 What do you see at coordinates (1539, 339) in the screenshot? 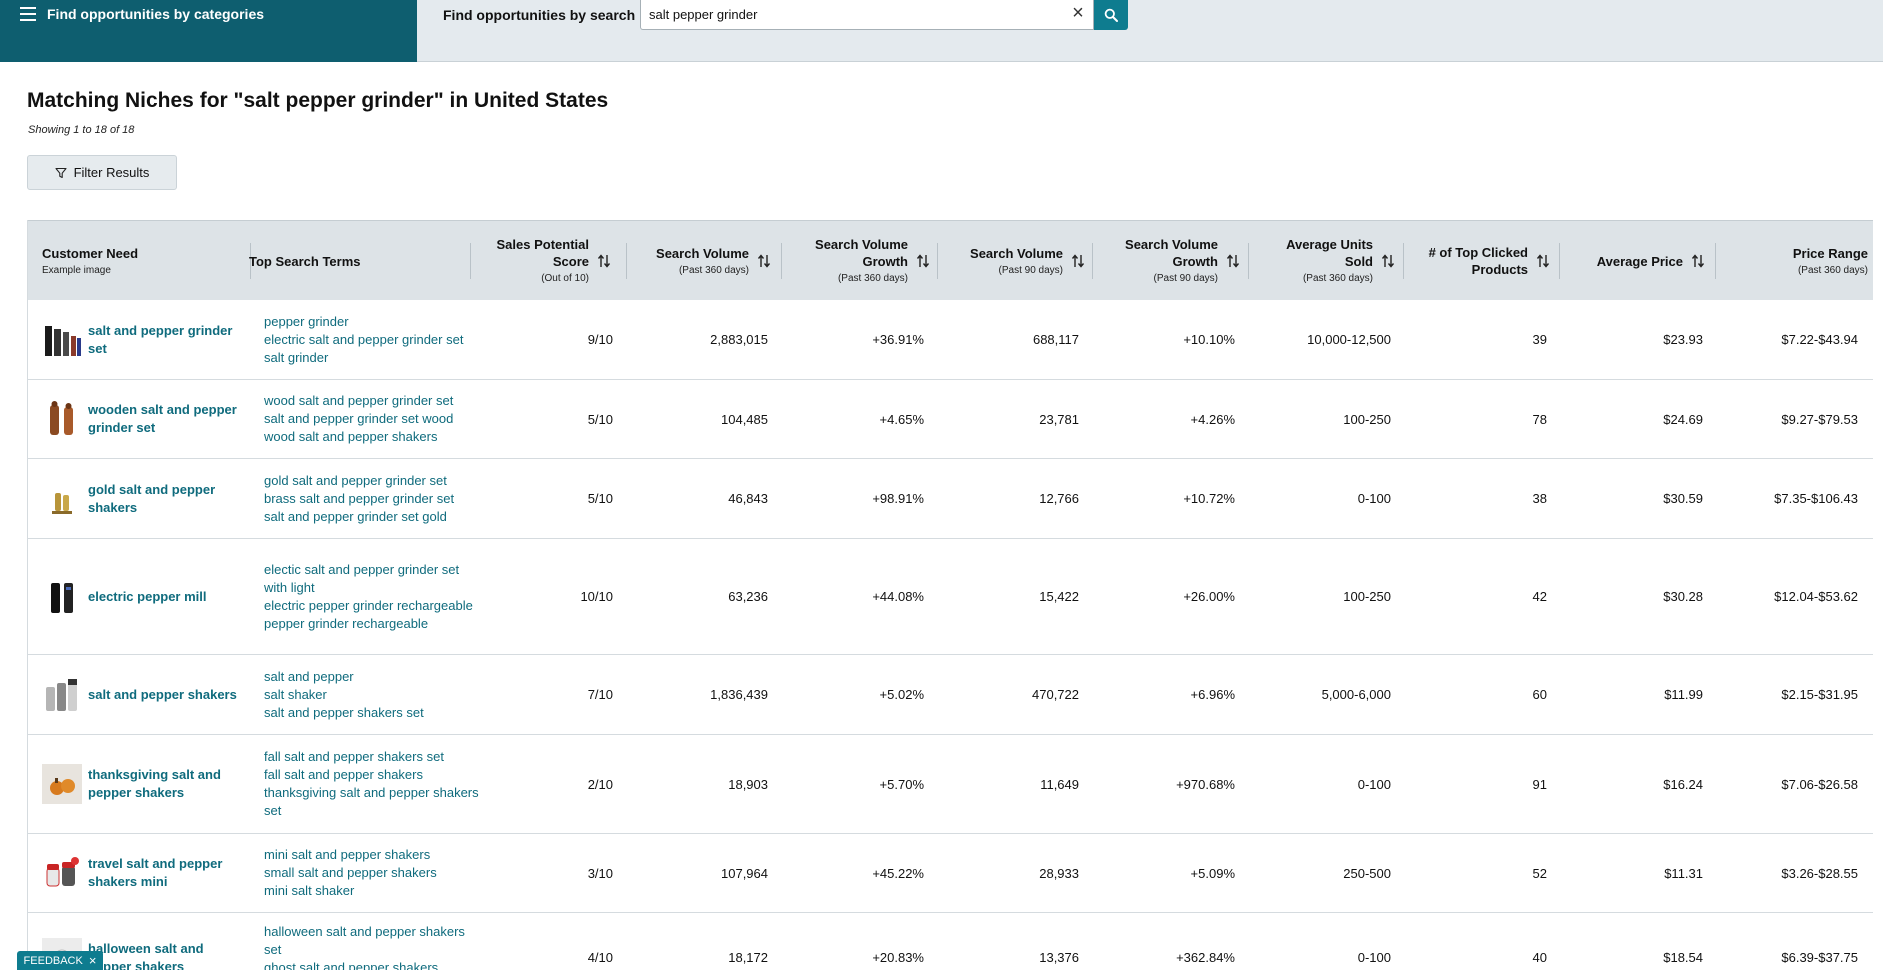
I see `metric-clicked: 39` at bounding box center [1539, 339].